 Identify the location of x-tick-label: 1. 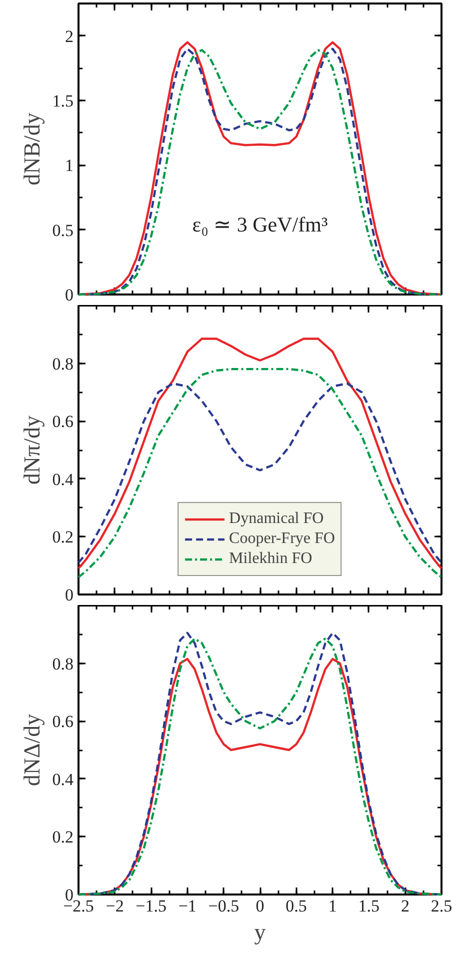
(332, 906).